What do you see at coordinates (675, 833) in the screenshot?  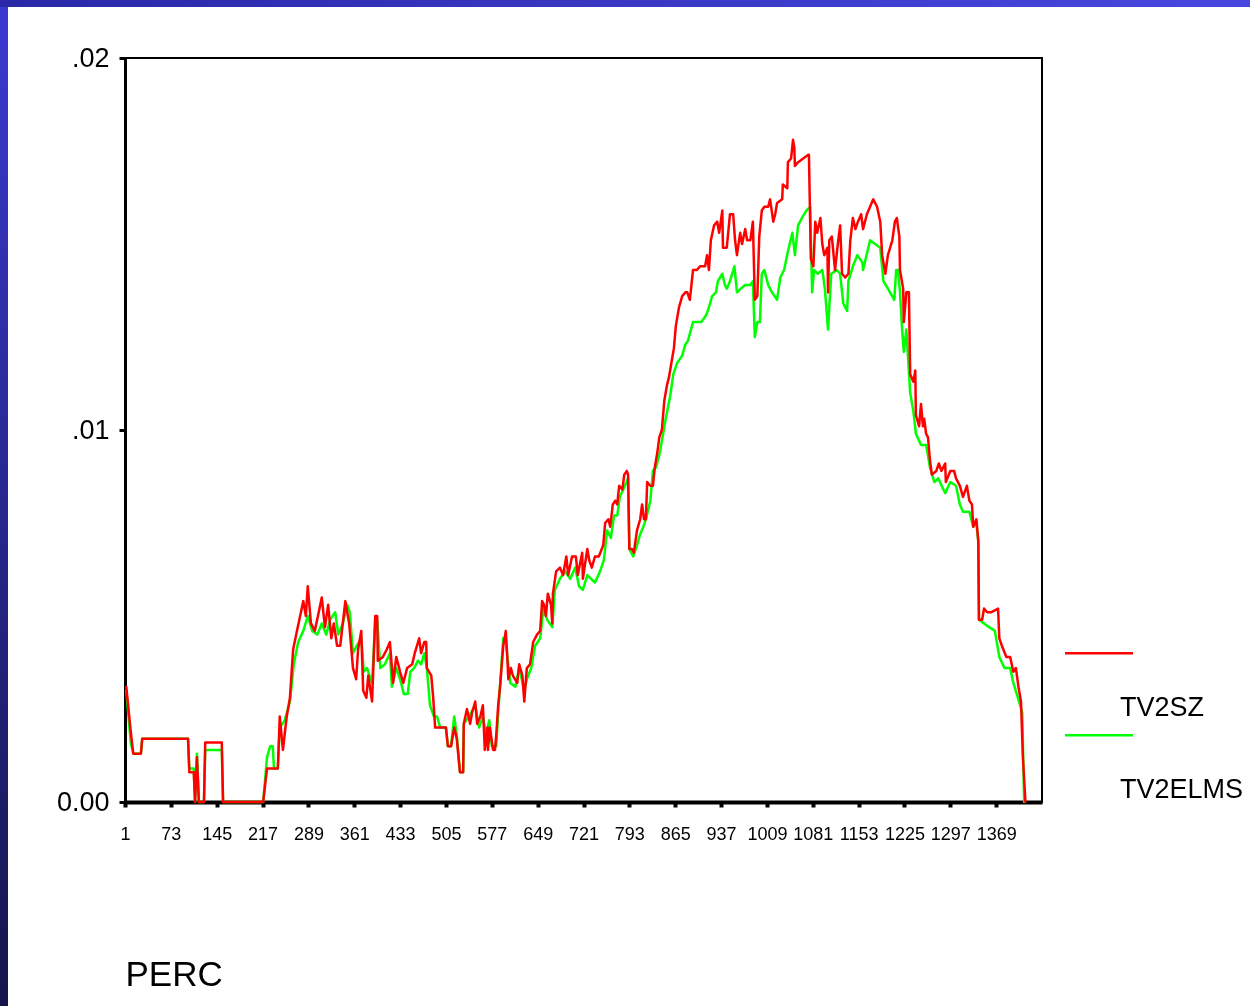 I see `x-tick-label: 865` at bounding box center [675, 833].